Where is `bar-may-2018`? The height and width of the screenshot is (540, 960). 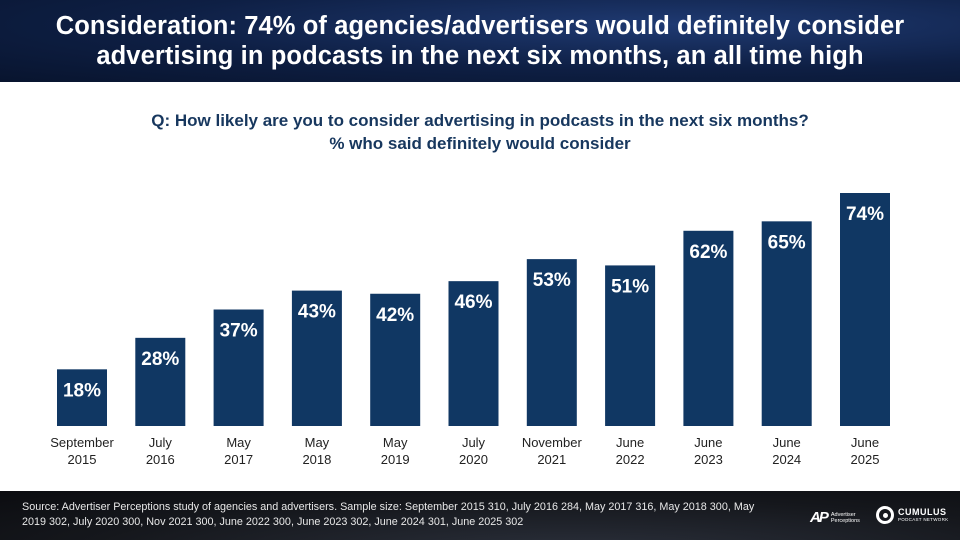 bar-may-2018 is located at coordinates (316, 358).